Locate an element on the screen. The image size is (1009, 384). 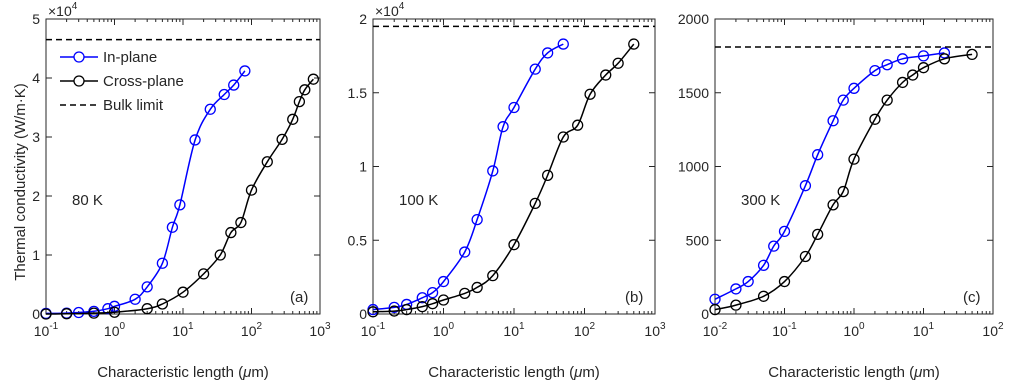
y-tick-label: 5 is located at coordinates (36, 19).